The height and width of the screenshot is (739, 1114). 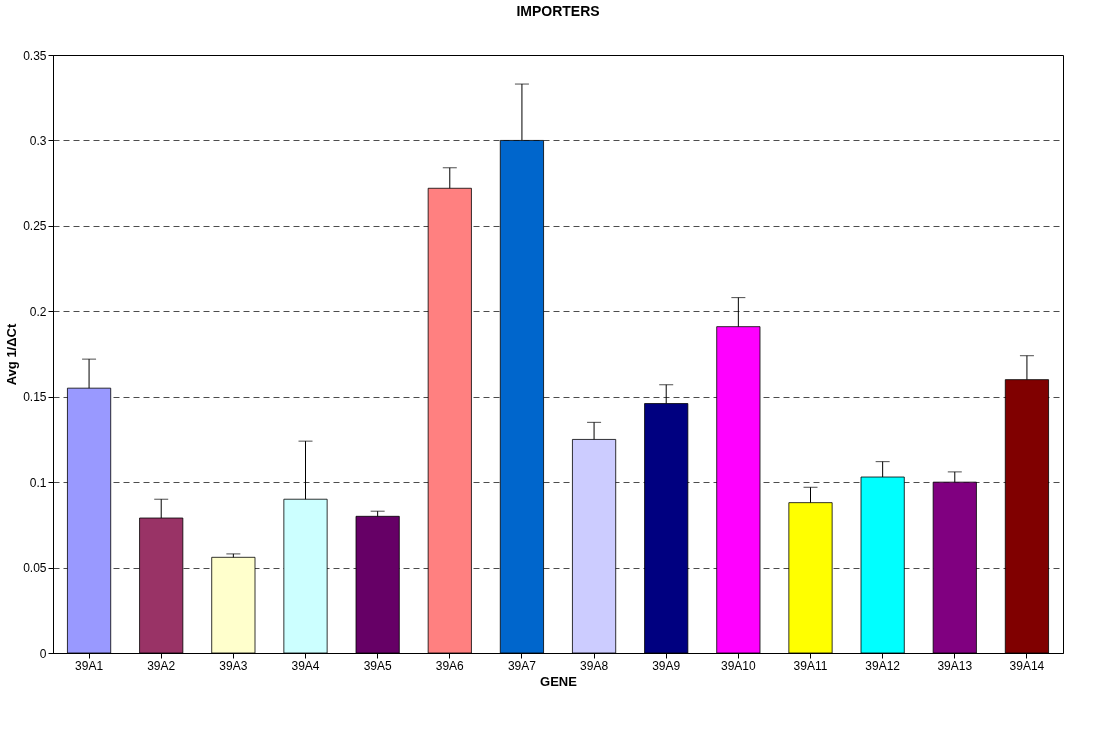 What do you see at coordinates (38, 311) in the screenshot?
I see `y-tick-label: 0.2` at bounding box center [38, 311].